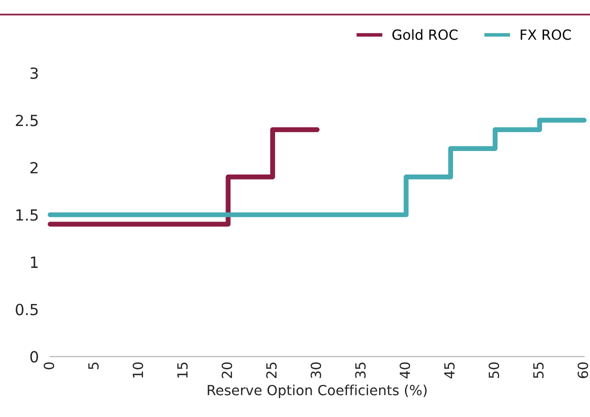 The width and height of the screenshot is (590, 417). Describe the element at coordinates (34, 262) in the screenshot. I see `y-tick-label: 1` at that location.